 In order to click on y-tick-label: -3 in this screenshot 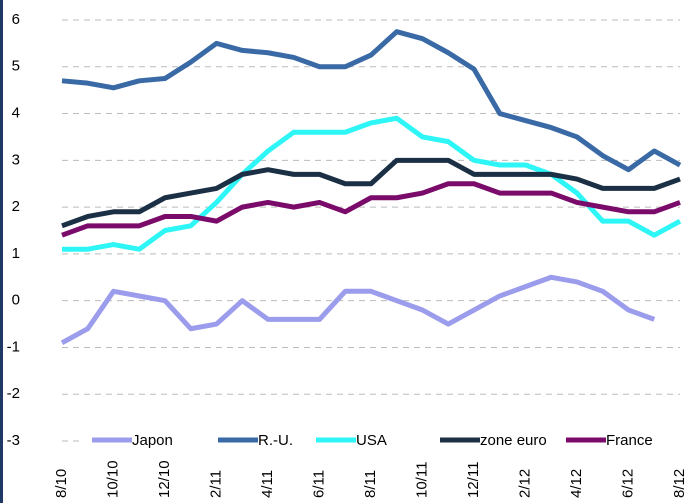, I will do `click(13, 440)`.